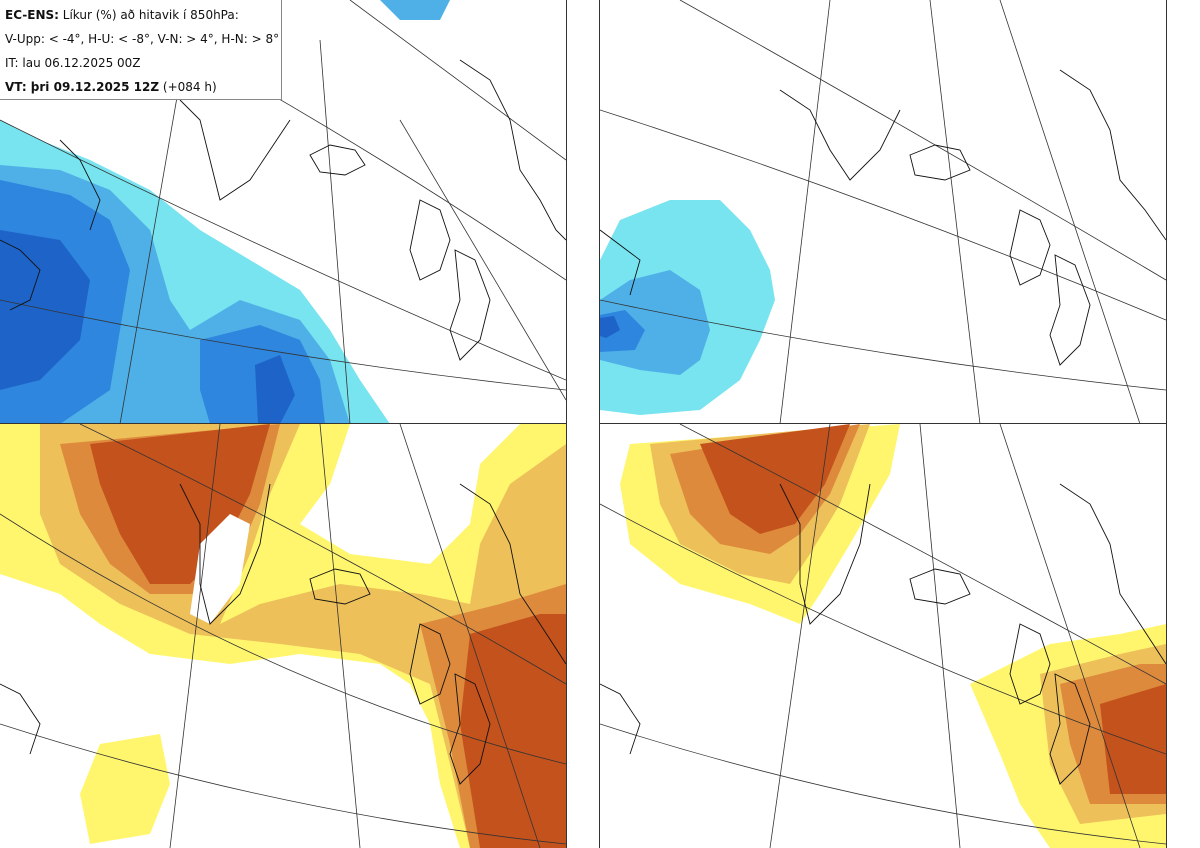 This screenshot has height=848, width=1200. What do you see at coordinates (883, 423) in the screenshot?
I see `divider-horizontal-right` at bounding box center [883, 423].